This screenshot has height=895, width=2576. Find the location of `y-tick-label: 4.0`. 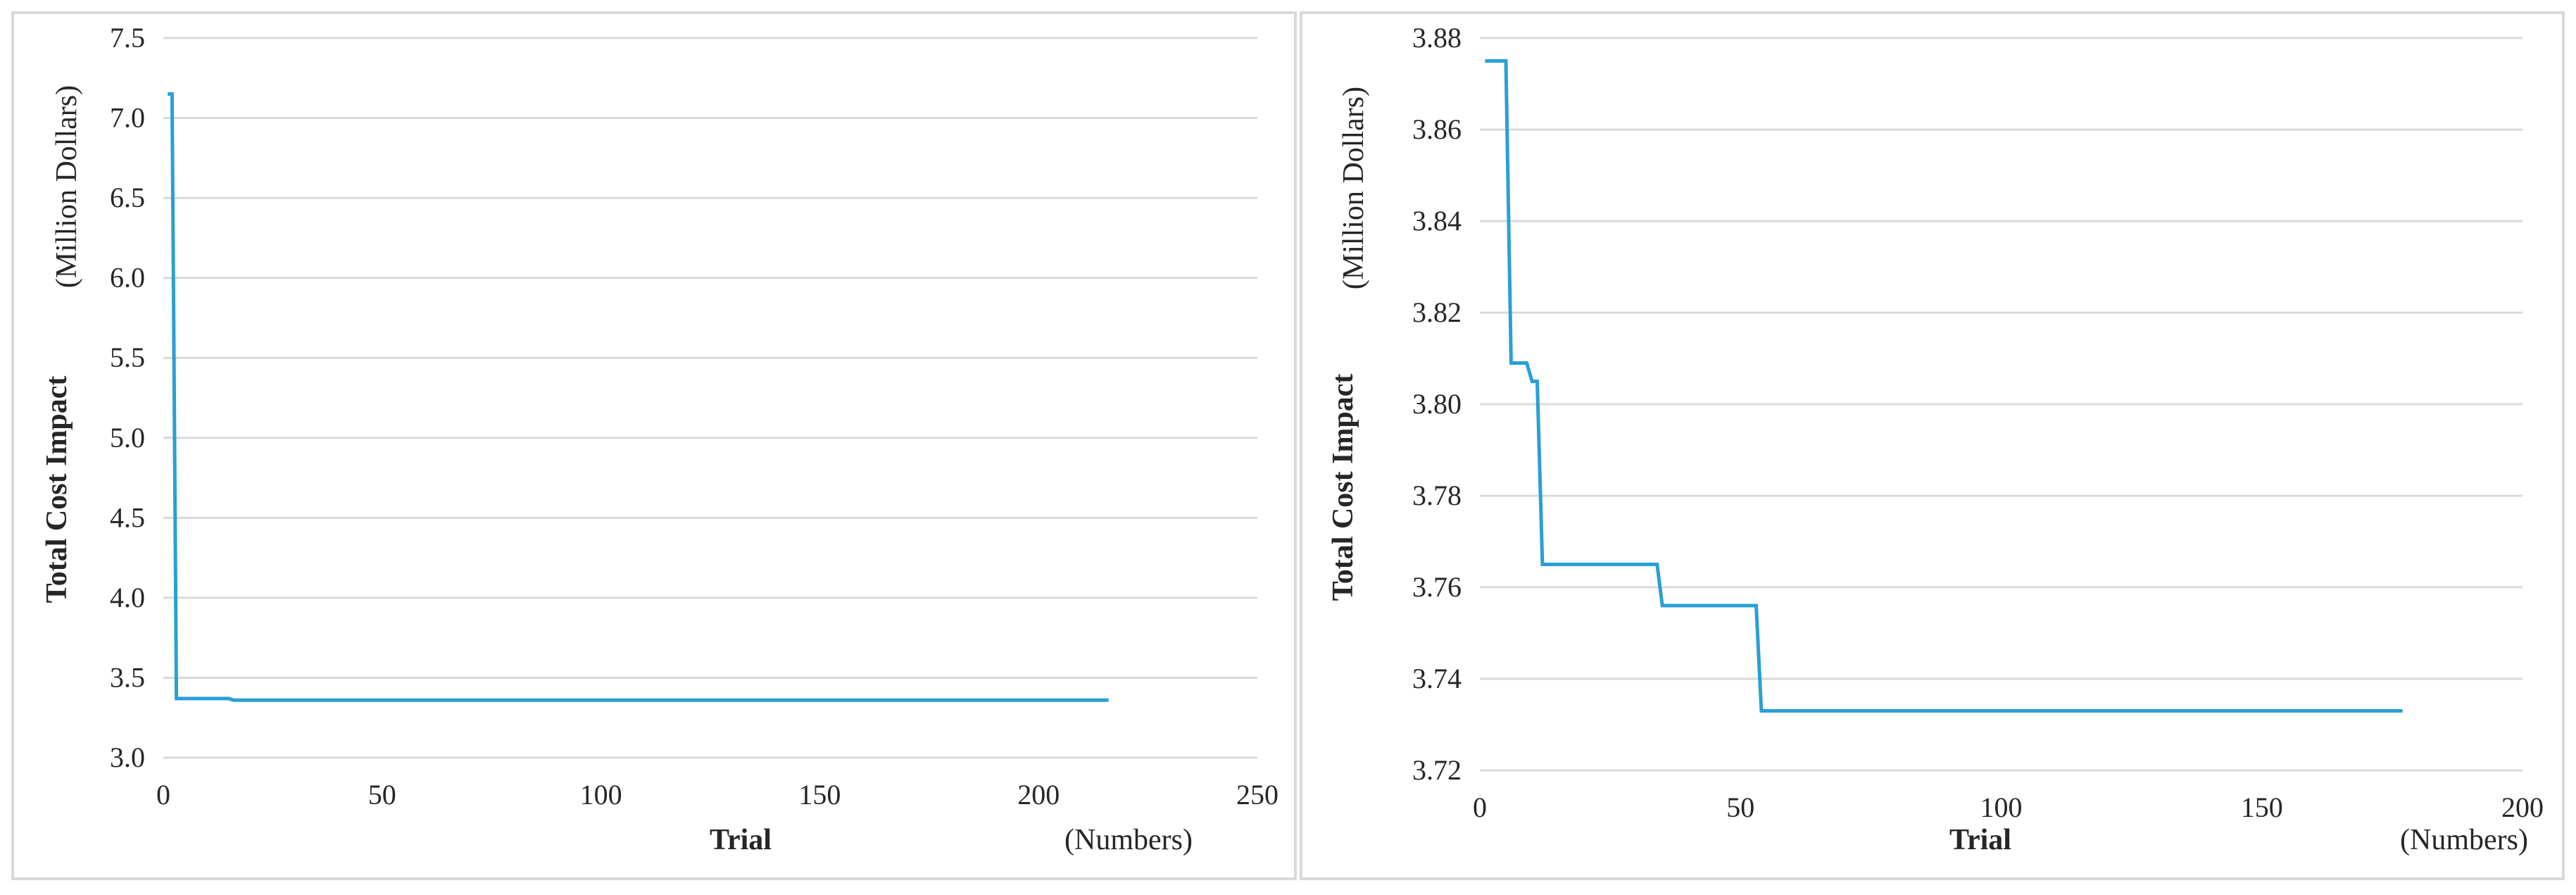

y-tick-label: 4.0 is located at coordinates (128, 597).